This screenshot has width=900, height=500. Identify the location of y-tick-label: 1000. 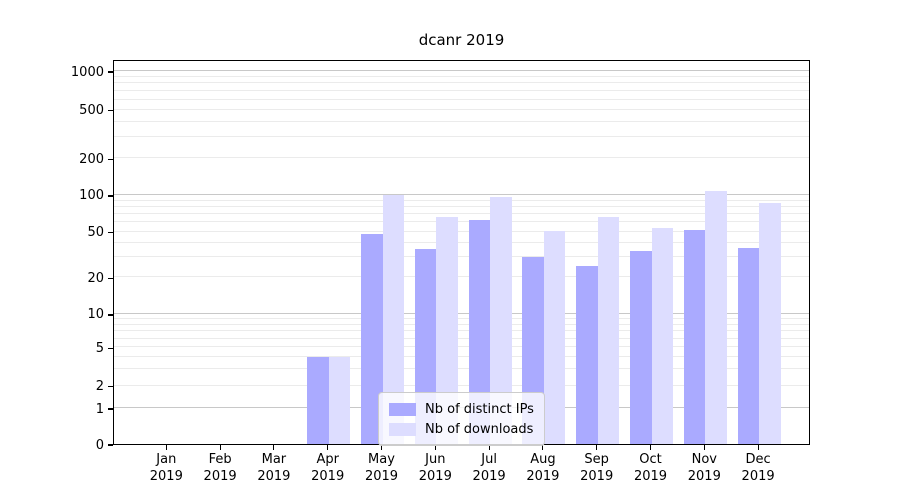
(87, 72).